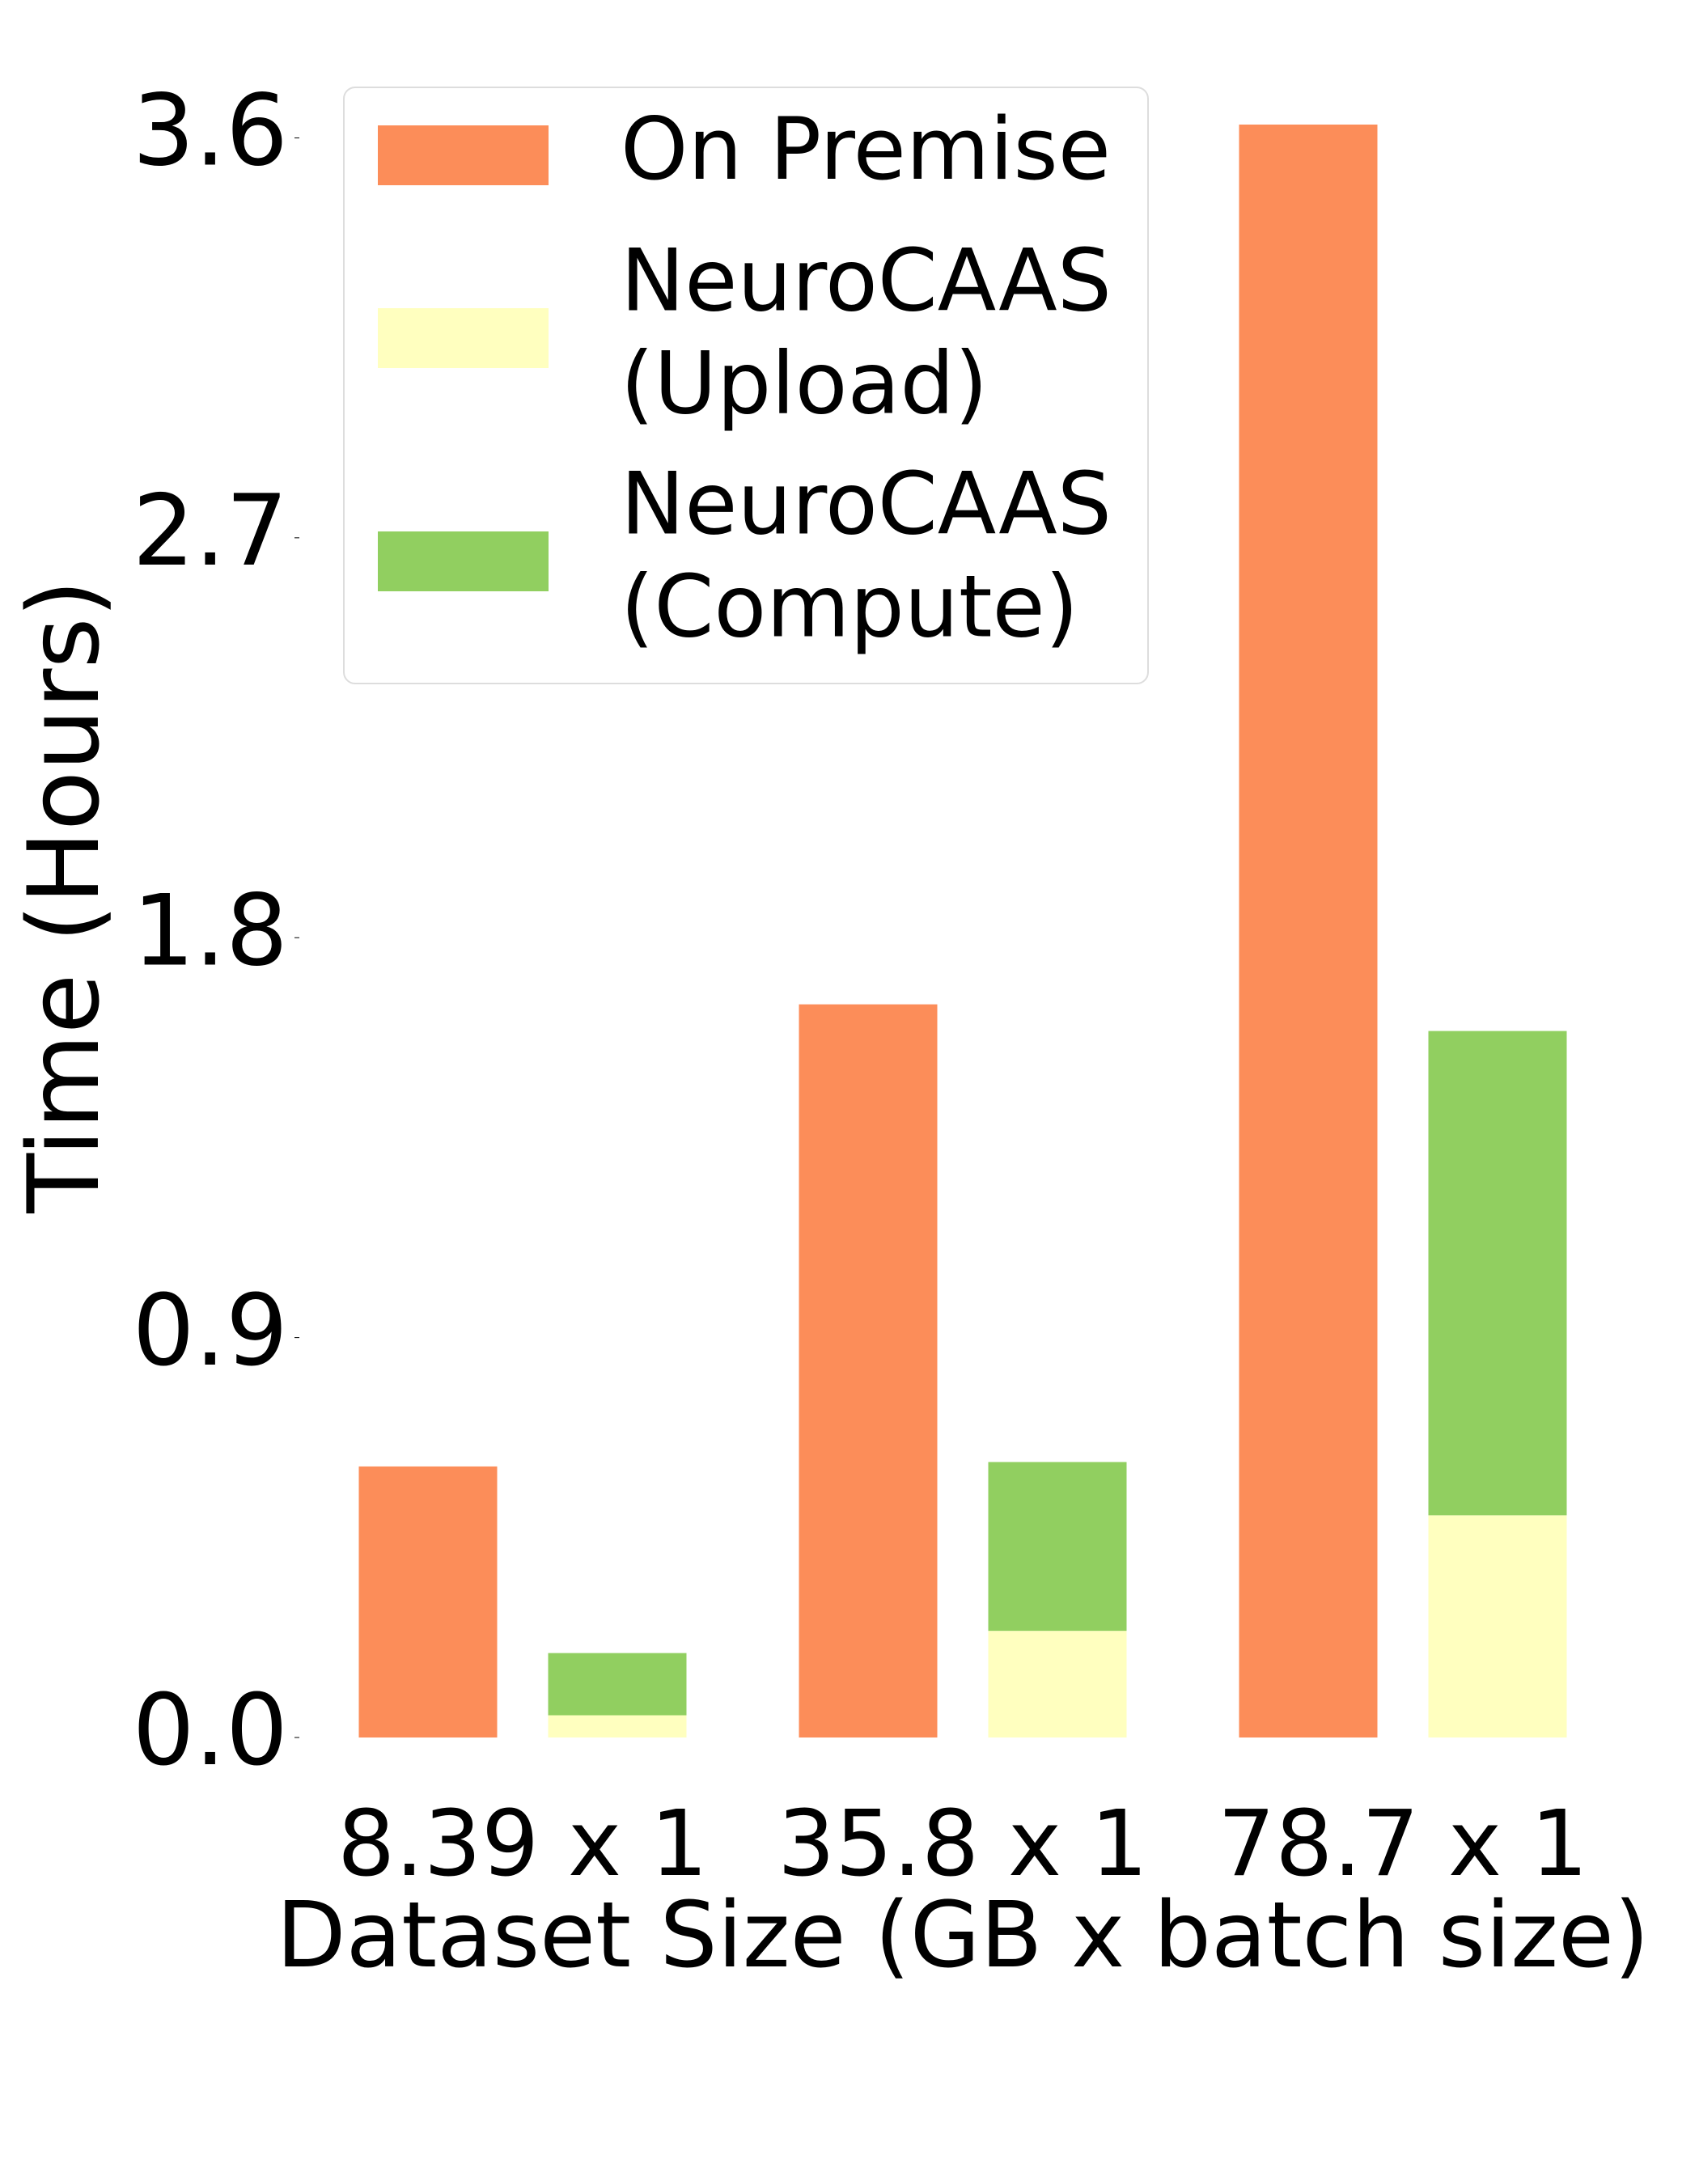 The width and height of the screenshot is (1699, 2184). What do you see at coordinates (211, 131) in the screenshot?
I see `y-tick-label: 3.6` at bounding box center [211, 131].